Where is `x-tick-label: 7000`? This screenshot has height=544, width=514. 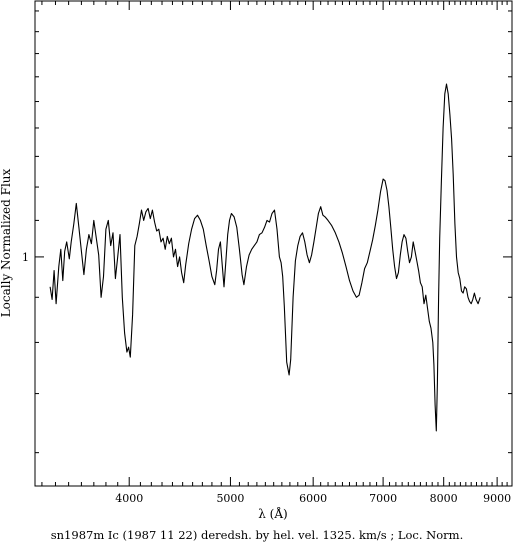
x-tick-label: 7000 is located at coordinates (383, 498).